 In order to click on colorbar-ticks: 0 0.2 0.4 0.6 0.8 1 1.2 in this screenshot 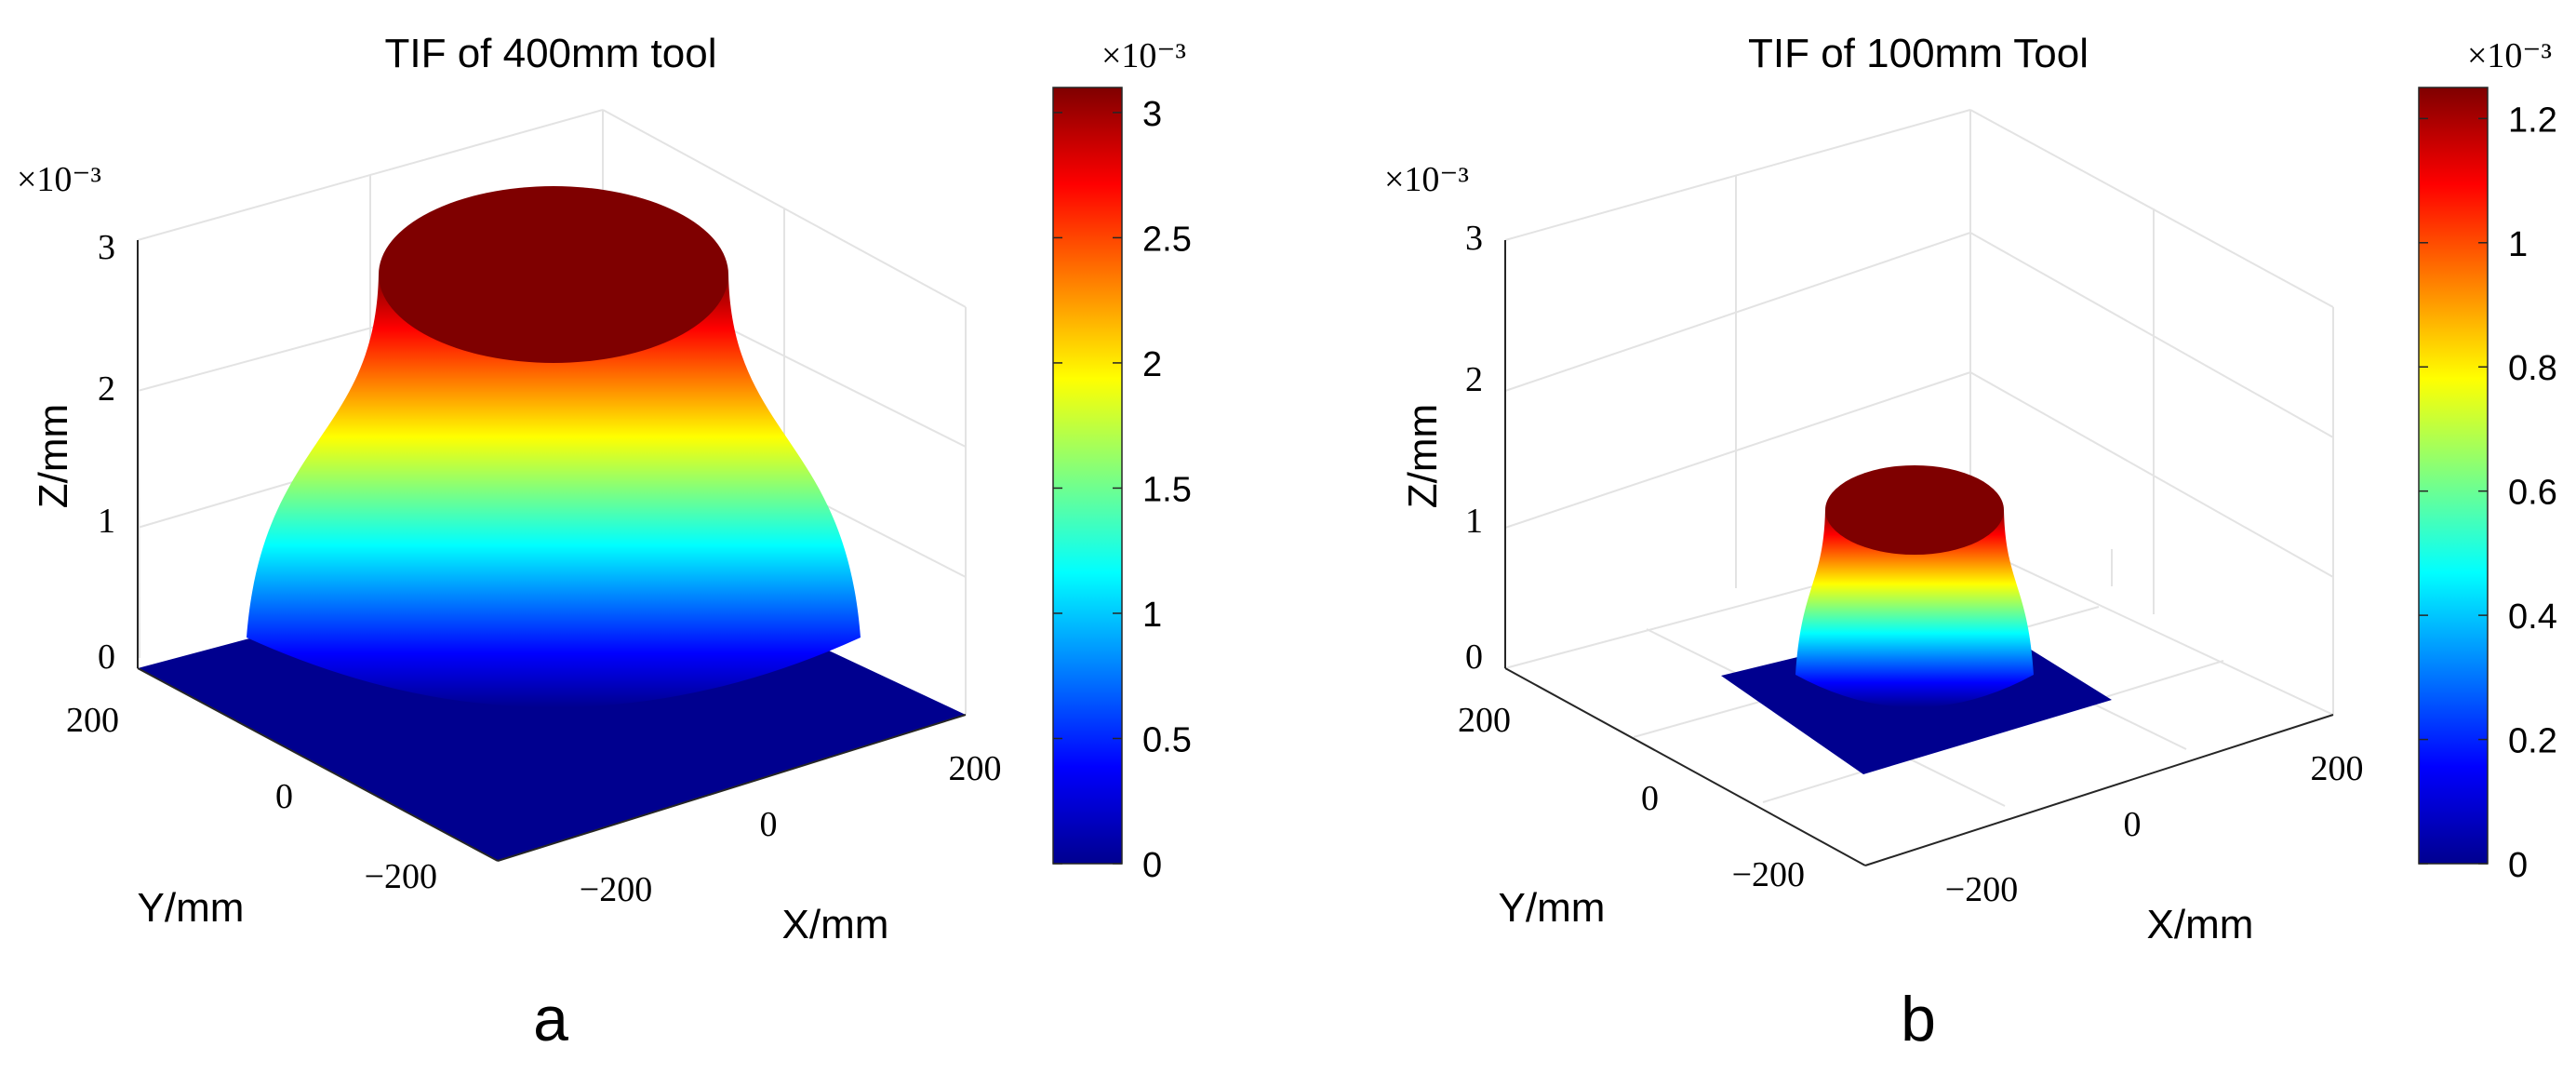, I will do `click(2488, 493)`.